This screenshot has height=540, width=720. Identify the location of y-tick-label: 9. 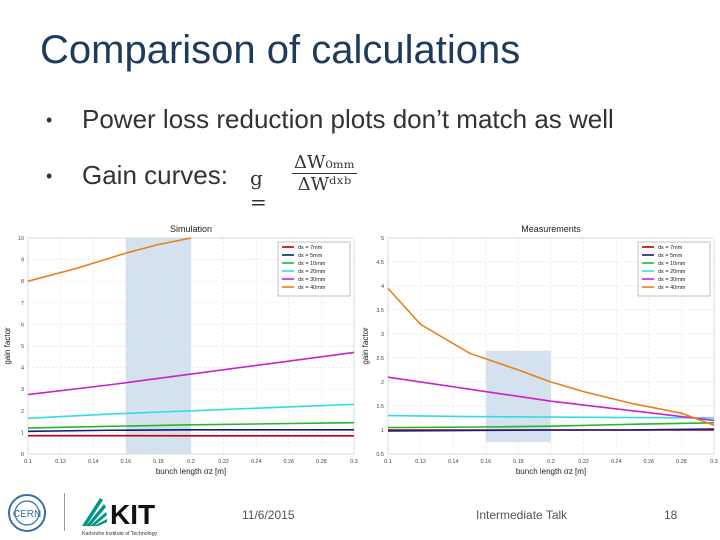
(22, 261).